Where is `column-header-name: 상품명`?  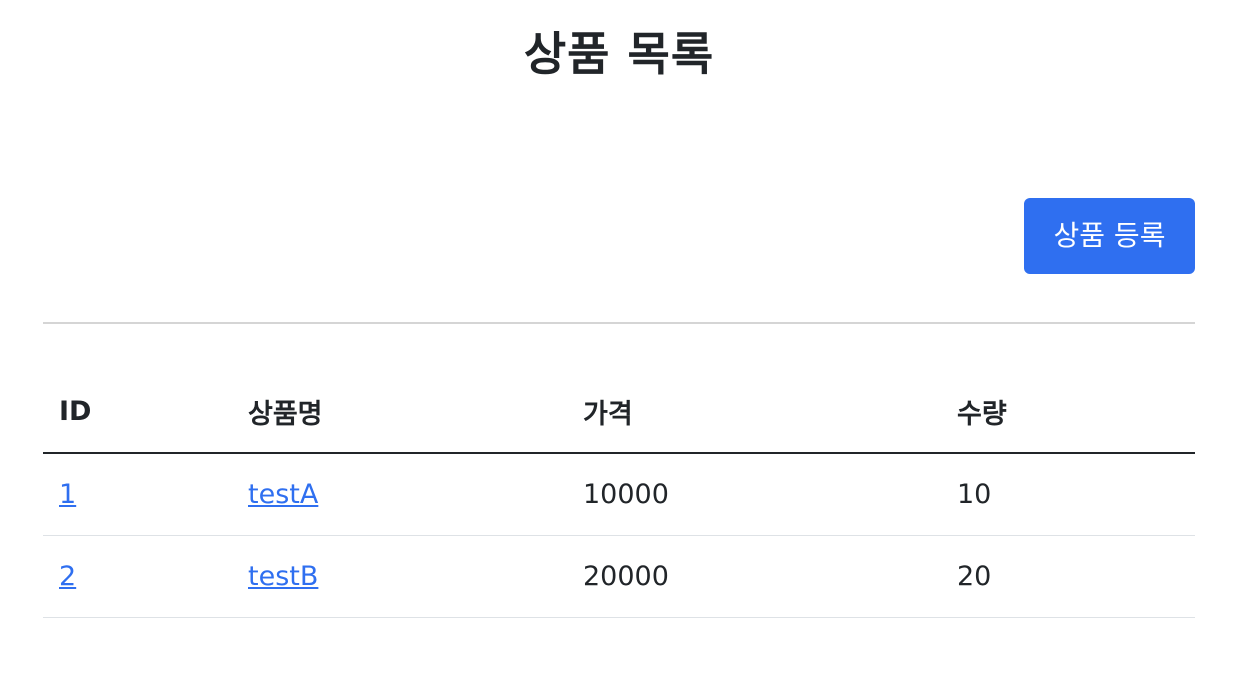 column-header-name: 상품명 is located at coordinates (399, 412).